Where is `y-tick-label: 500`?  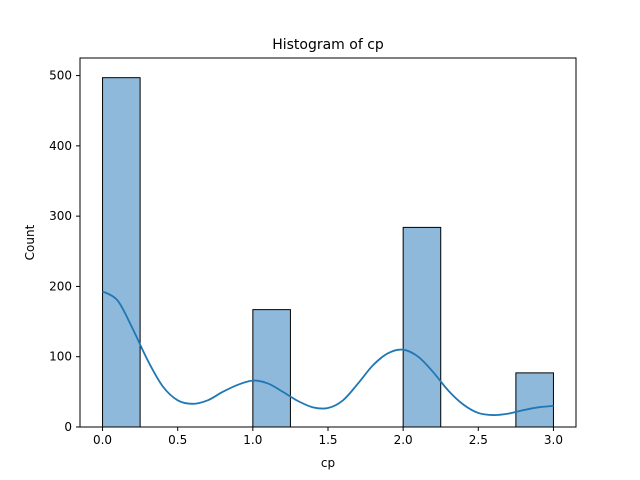
y-tick-label: 500 is located at coordinates (60, 76).